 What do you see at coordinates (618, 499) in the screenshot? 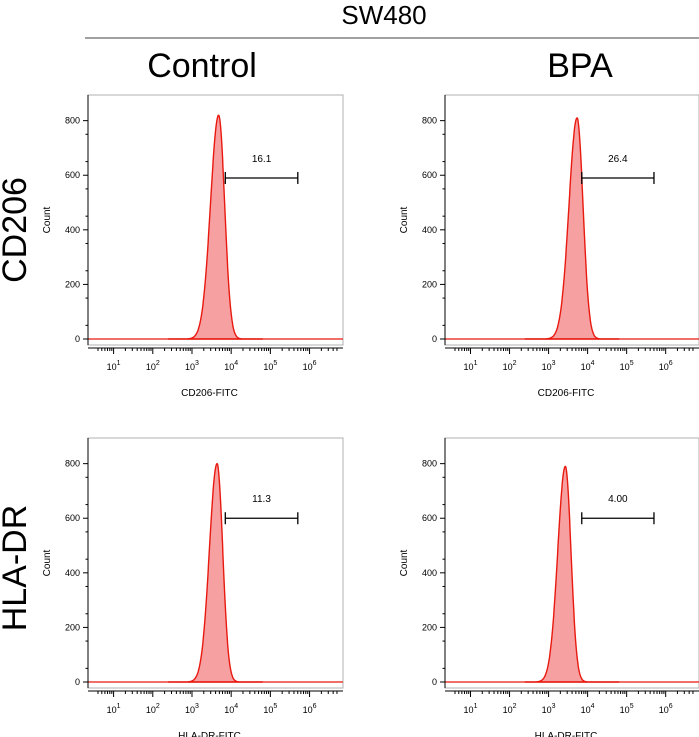
I see `gate-percent-label: 4.00` at bounding box center [618, 499].